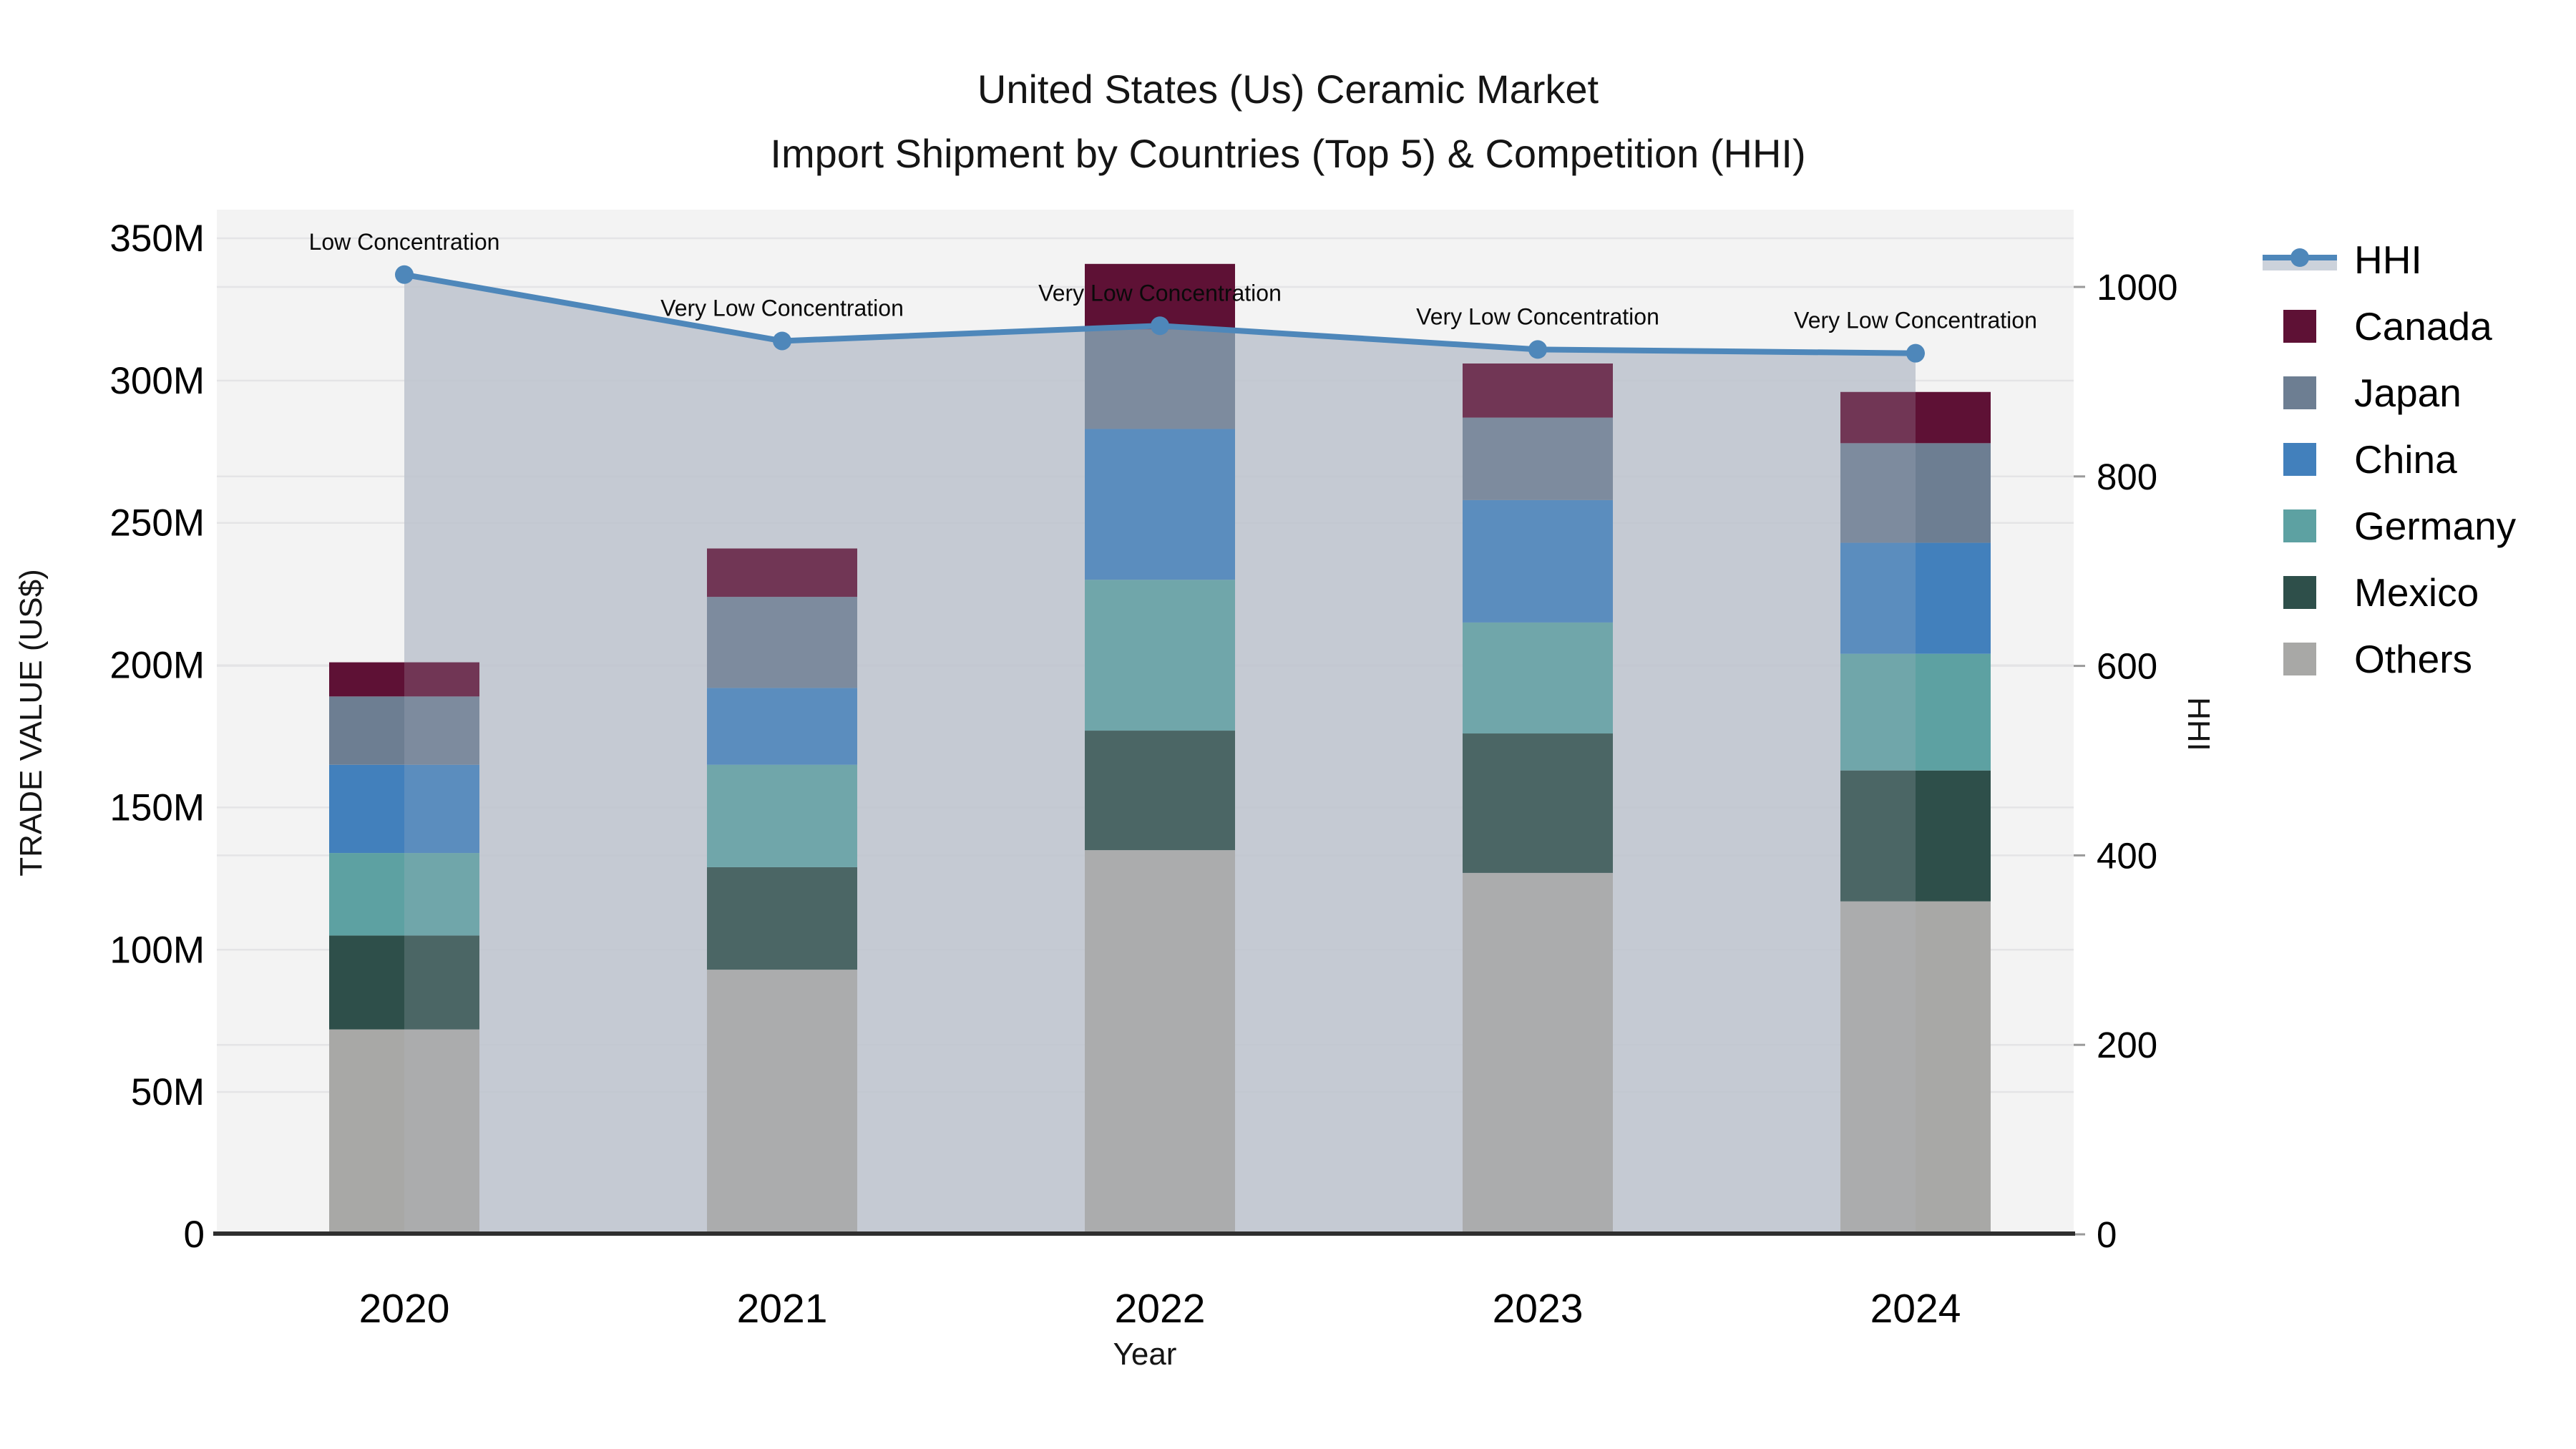 The image size is (2576, 1449). I want to click on y-right-tick-label-600: 600, so click(2127, 666).